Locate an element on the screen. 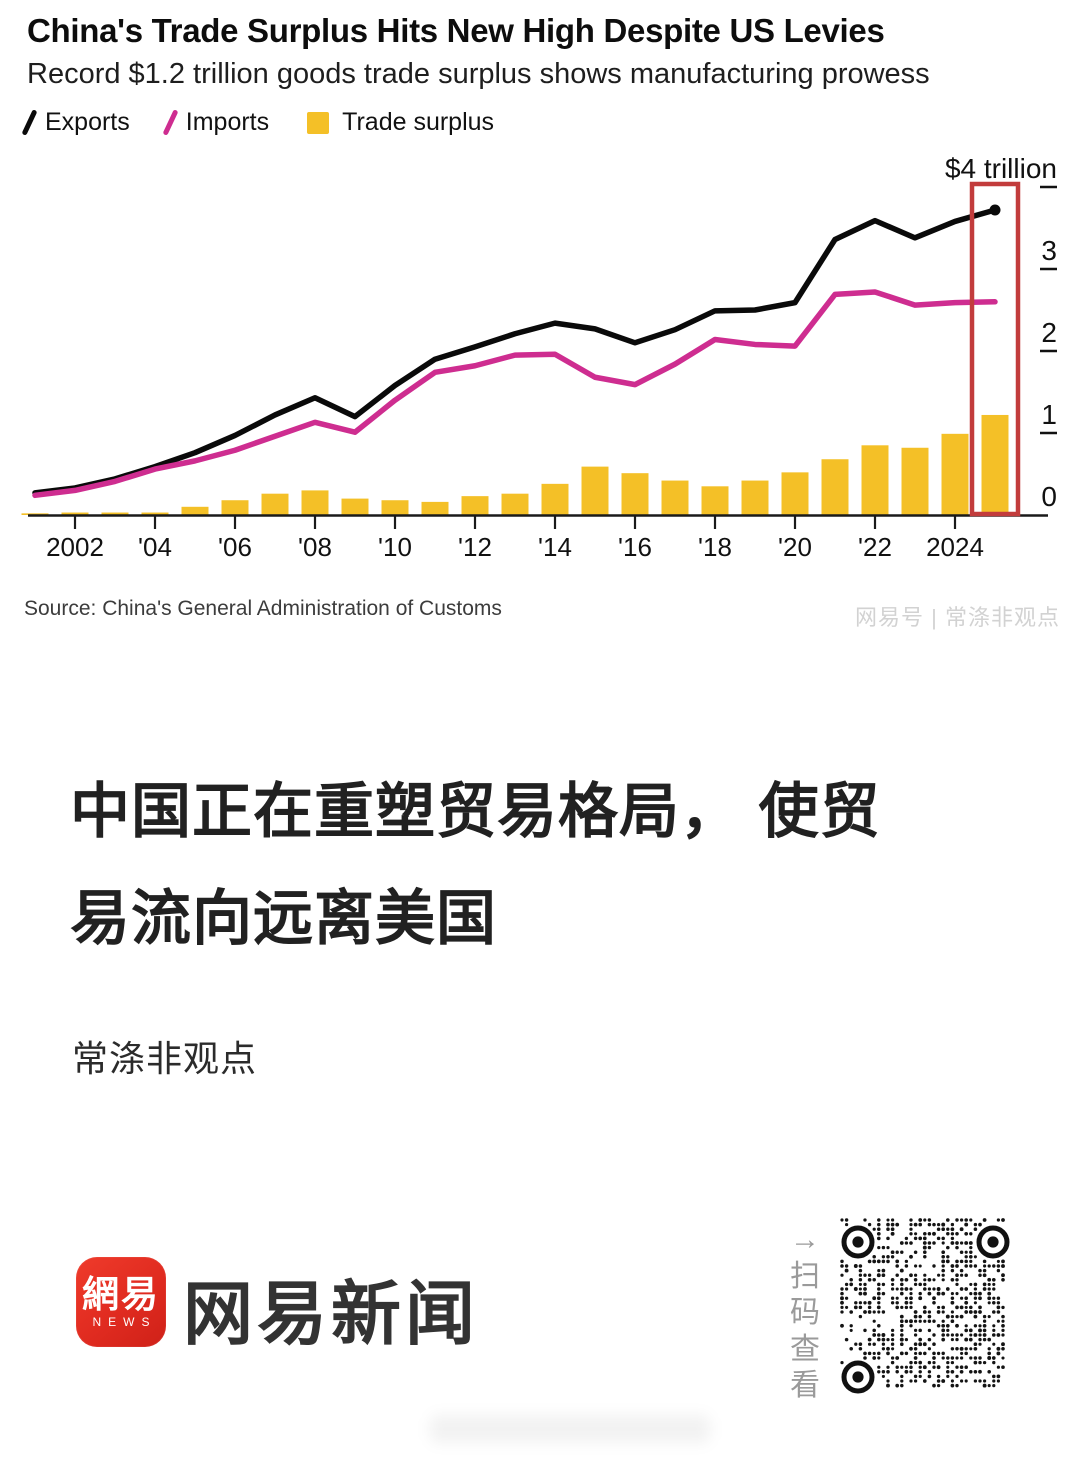 Image resolution: width=1080 pixels, height=1463 pixels. qr-caption-char: 看 is located at coordinates (805, 1385).